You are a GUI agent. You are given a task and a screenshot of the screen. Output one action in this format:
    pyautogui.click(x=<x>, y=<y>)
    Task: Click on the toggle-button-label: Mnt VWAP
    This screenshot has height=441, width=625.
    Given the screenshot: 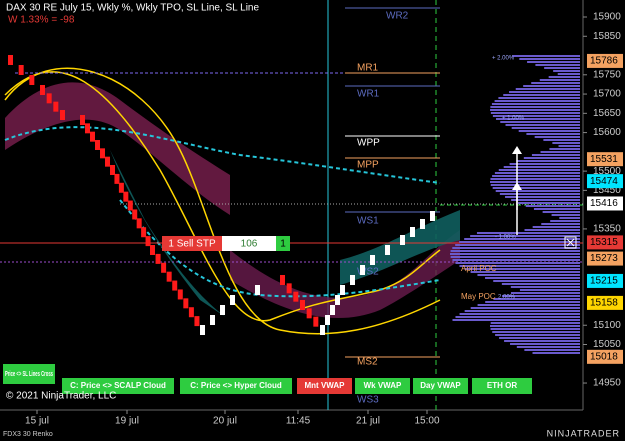 What is the action you would take?
    pyautogui.click(x=325, y=385)
    